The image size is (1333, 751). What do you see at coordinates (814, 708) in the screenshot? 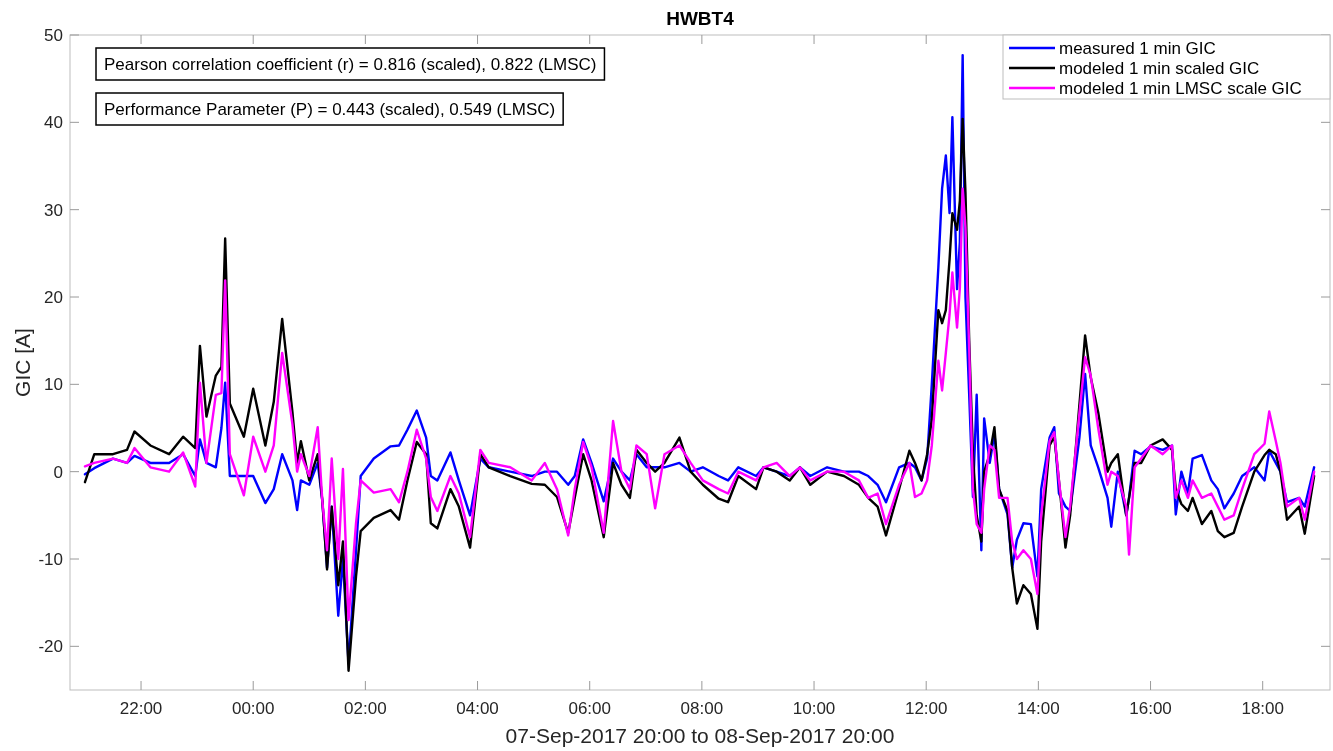
I see `x-tick-label: 10:00` at bounding box center [814, 708].